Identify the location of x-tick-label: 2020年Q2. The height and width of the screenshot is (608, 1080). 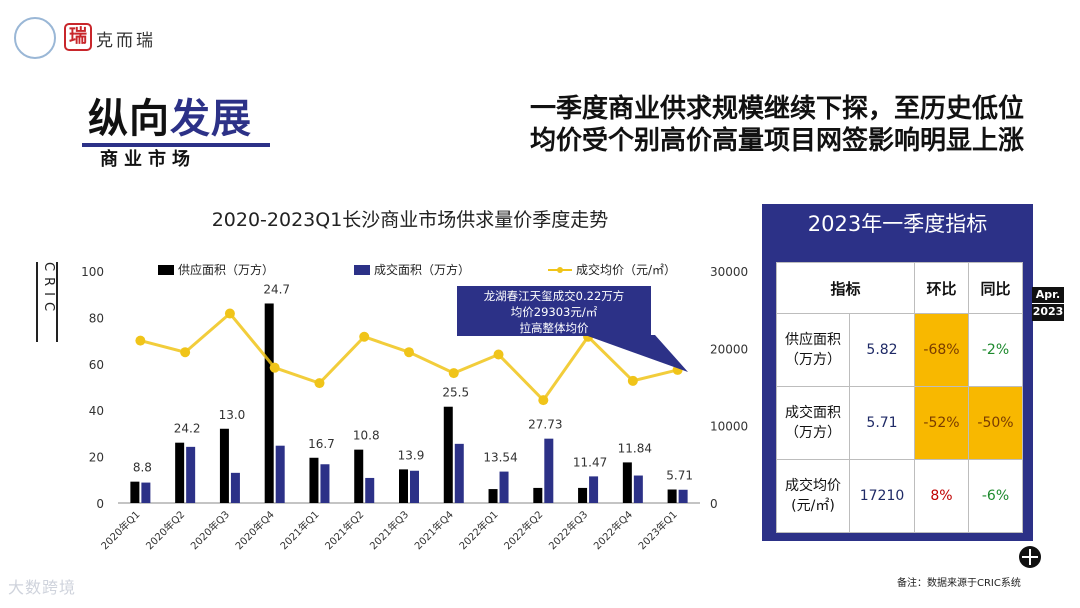
(165, 530).